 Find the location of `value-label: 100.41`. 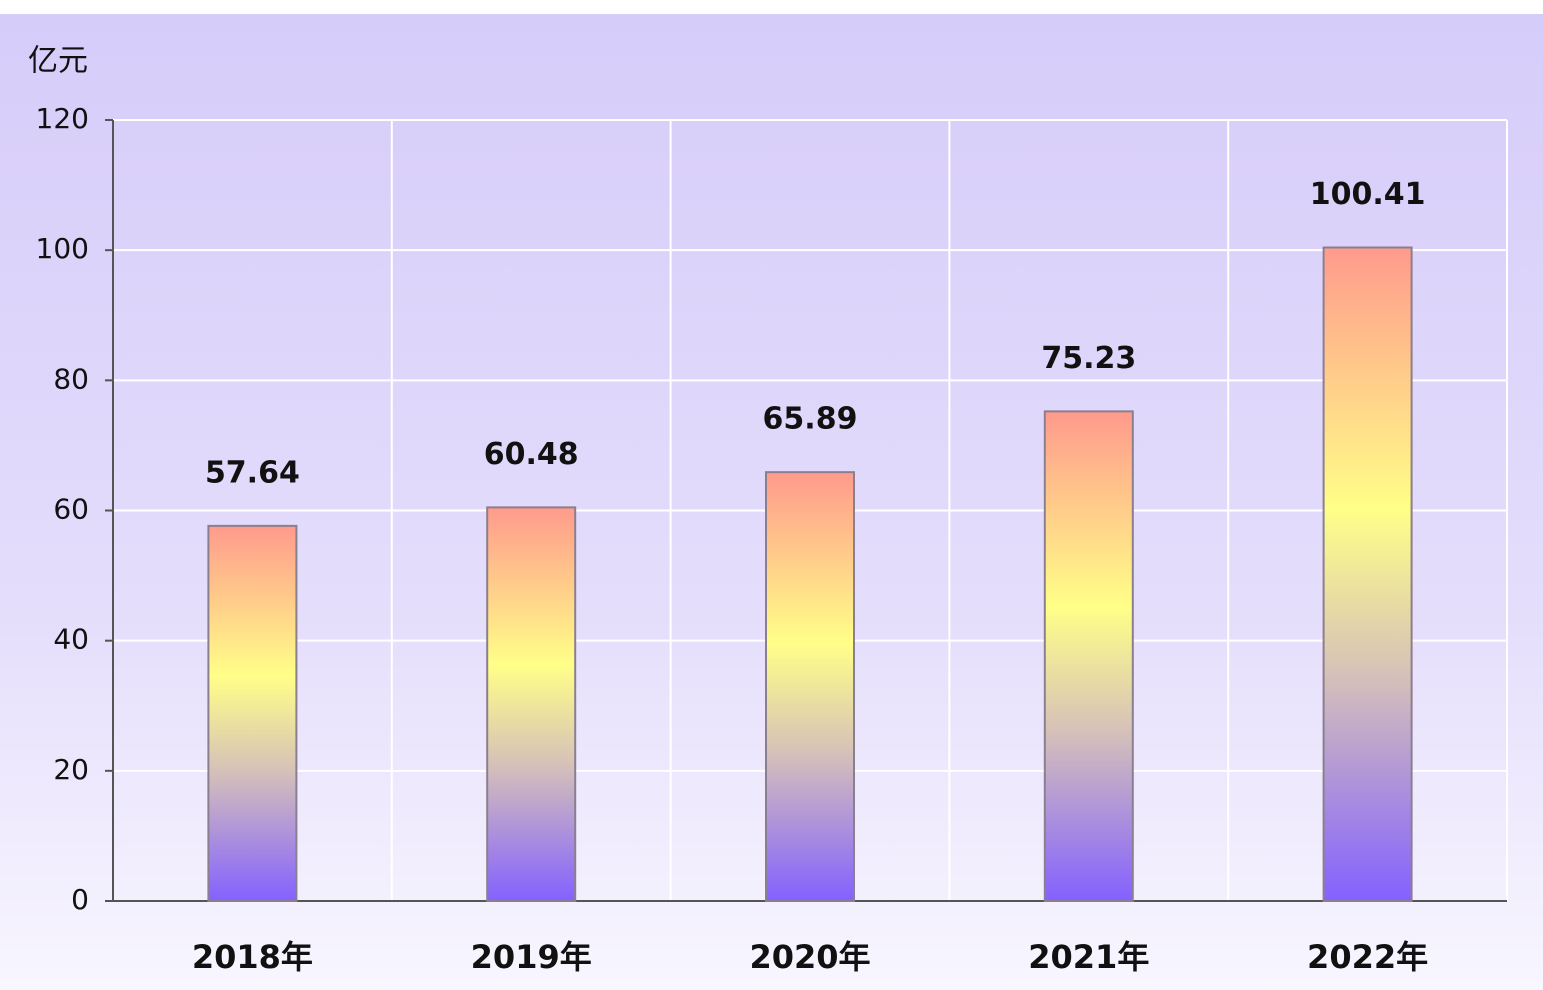

value-label: 100.41 is located at coordinates (1368, 194).